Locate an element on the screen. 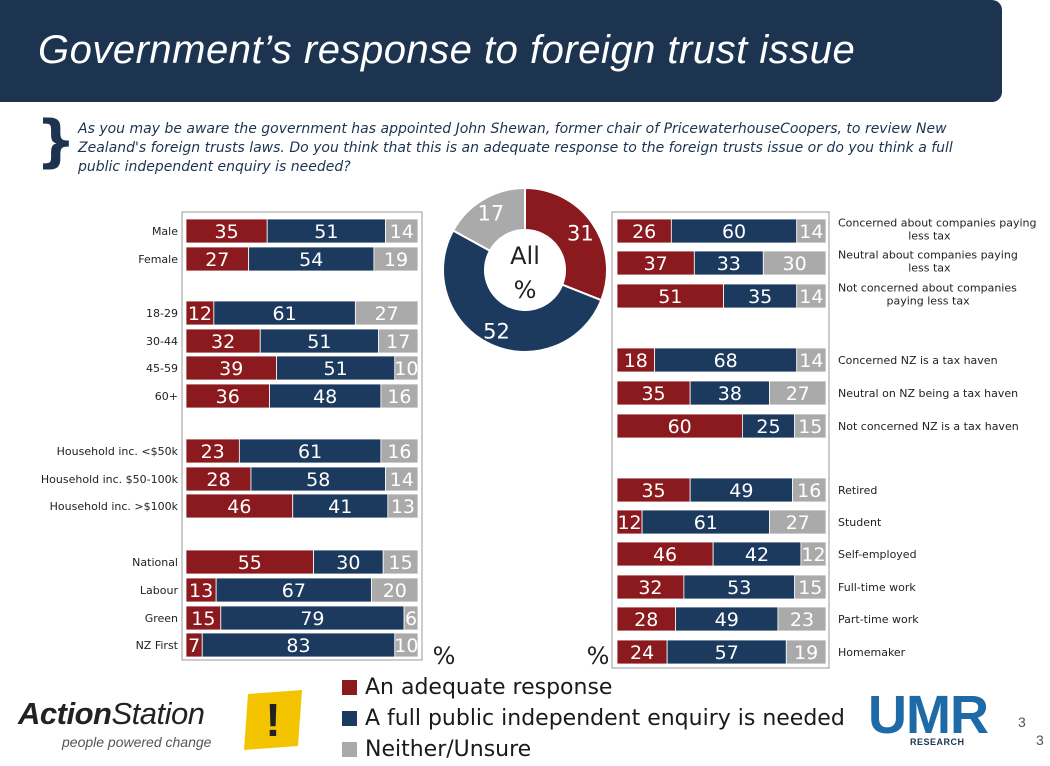 Image resolution: width=1050 pixels, height=766 pixels. bar-student-neither is located at coordinates (798, 522).